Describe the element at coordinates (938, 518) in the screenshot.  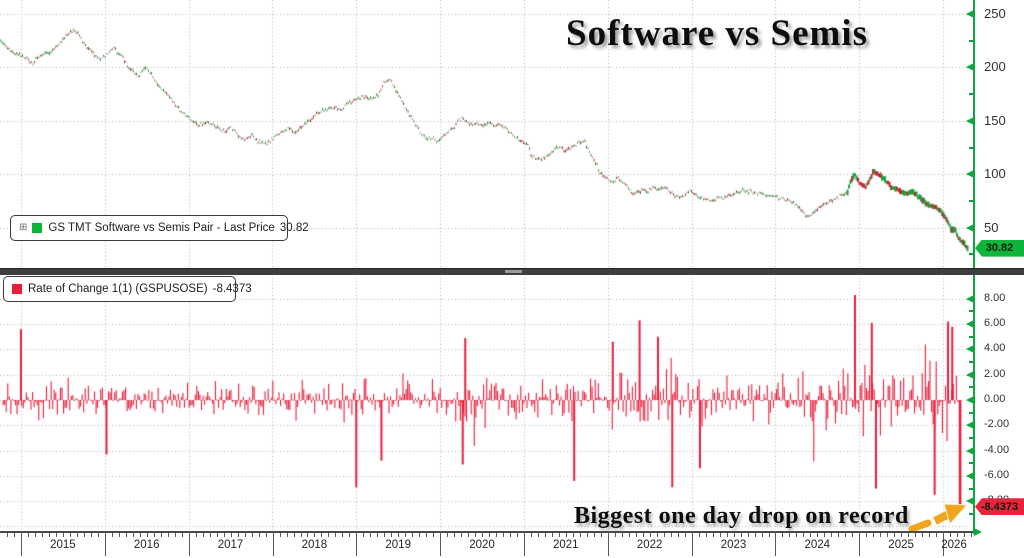
I see `annotation-arrow-icon` at that location.